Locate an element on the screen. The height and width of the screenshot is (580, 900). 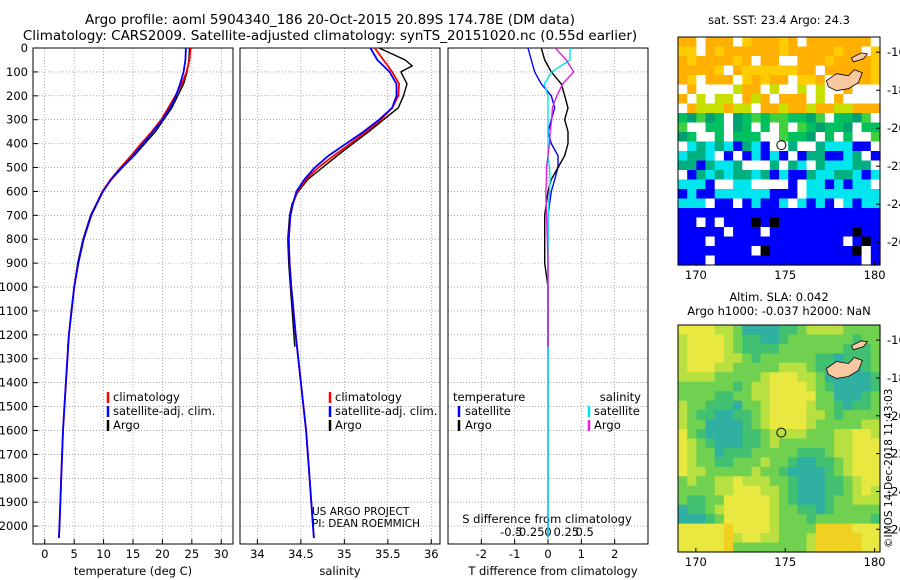
x-top-tick-label: 0.5 is located at coordinates (585, 532).